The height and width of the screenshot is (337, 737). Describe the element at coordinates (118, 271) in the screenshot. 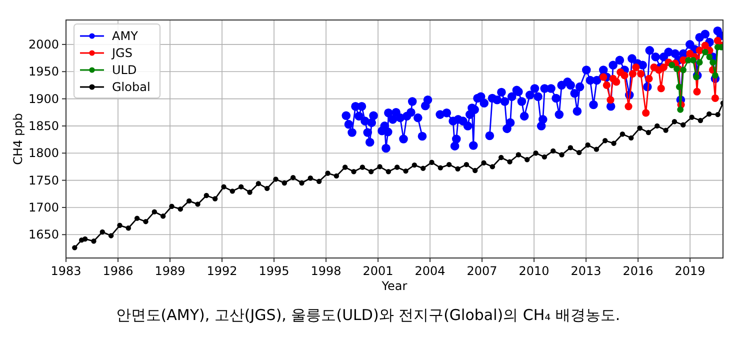

I see `x-tick-label: 1986` at that location.